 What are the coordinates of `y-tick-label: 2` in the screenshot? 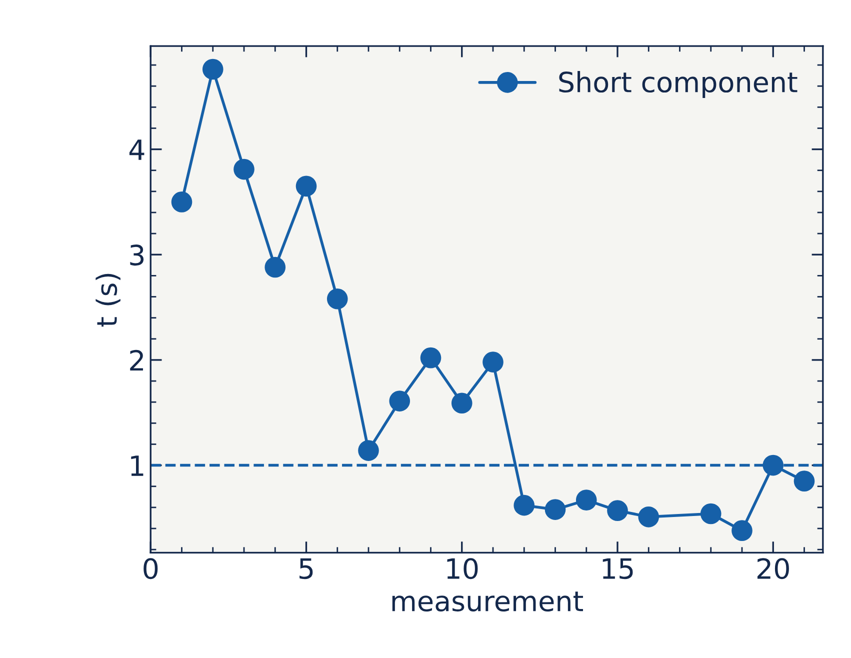 It's located at (136, 360).